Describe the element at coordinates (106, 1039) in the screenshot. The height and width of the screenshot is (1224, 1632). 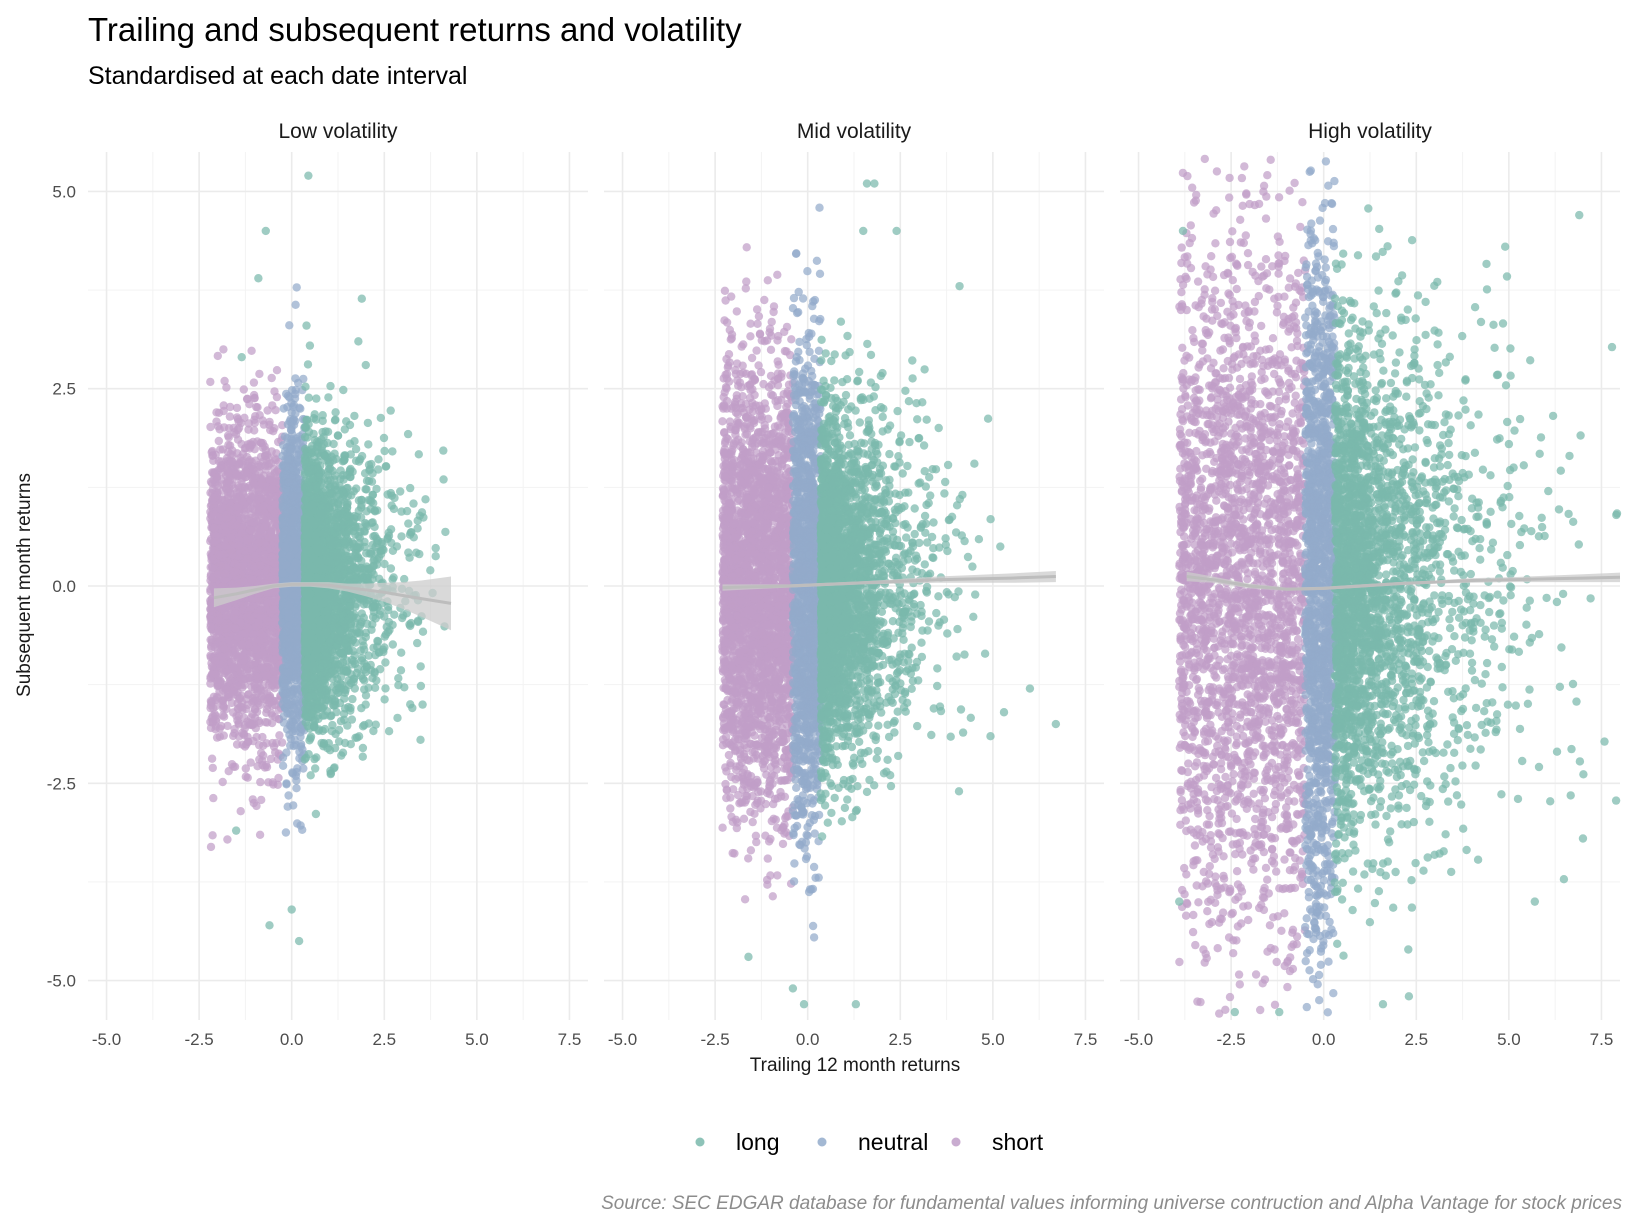
I see `x-tick-label: -5.0` at that location.